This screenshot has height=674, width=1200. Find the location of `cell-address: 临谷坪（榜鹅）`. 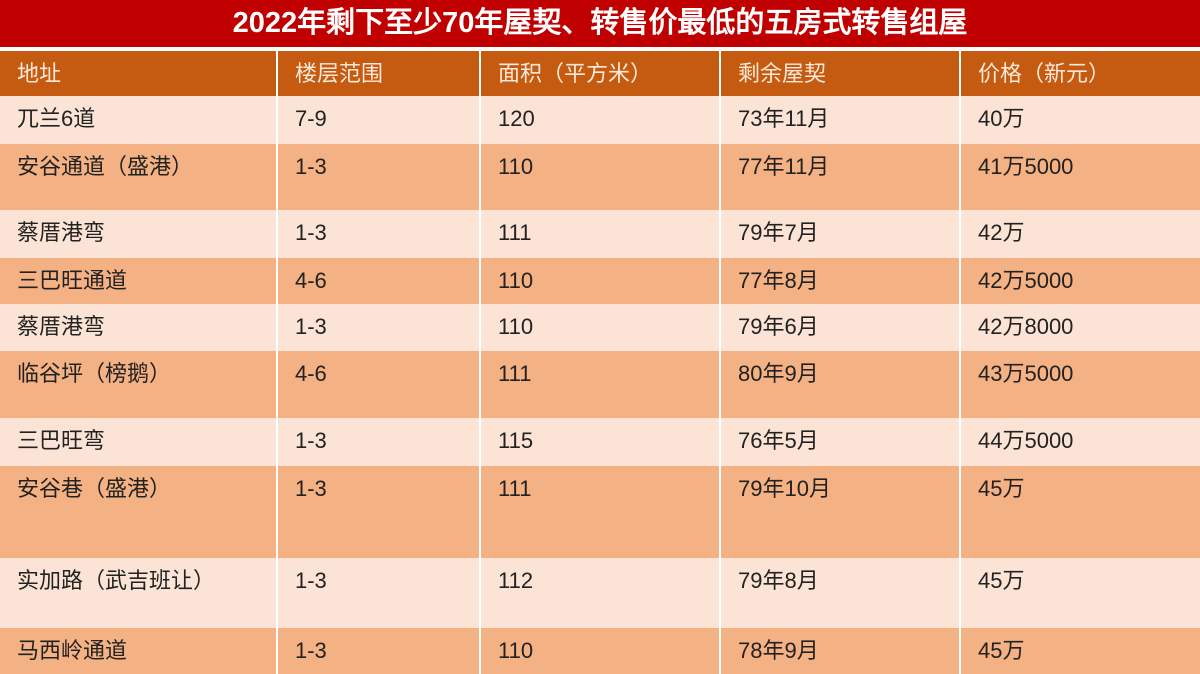

cell-address: 临谷坪（榜鹅） is located at coordinates (138, 384).